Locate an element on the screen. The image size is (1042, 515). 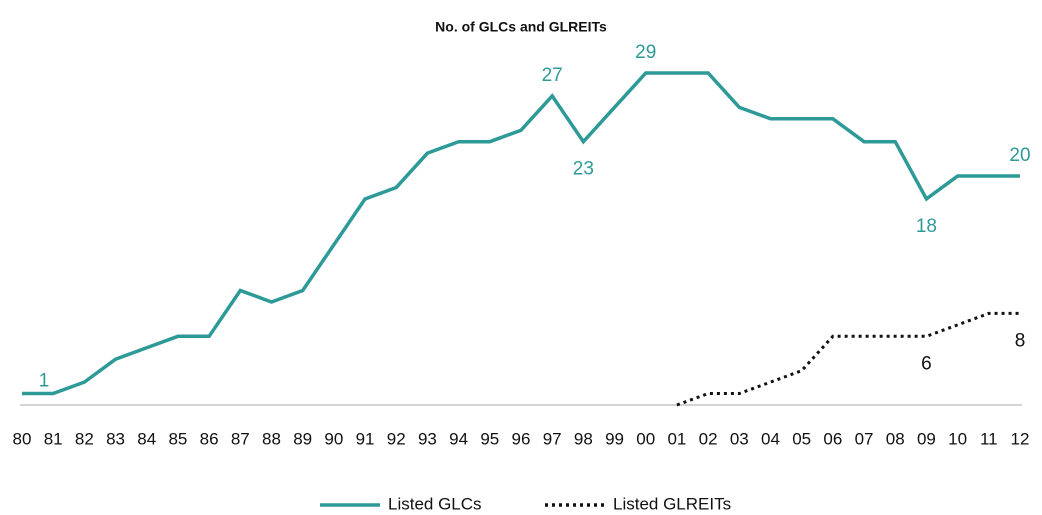
x-tick-label: 87 is located at coordinates (240, 438).